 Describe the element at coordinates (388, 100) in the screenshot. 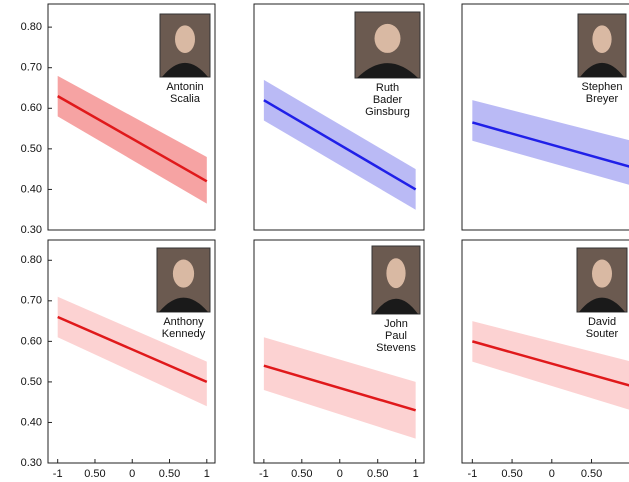

I see `justice-name: Bader` at that location.